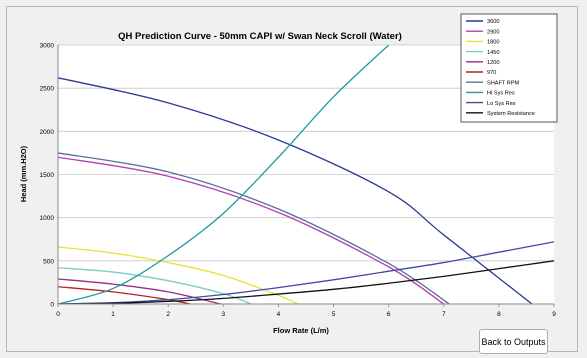 The image size is (587, 358). I want to click on x-tick-label: 6, so click(389, 314).